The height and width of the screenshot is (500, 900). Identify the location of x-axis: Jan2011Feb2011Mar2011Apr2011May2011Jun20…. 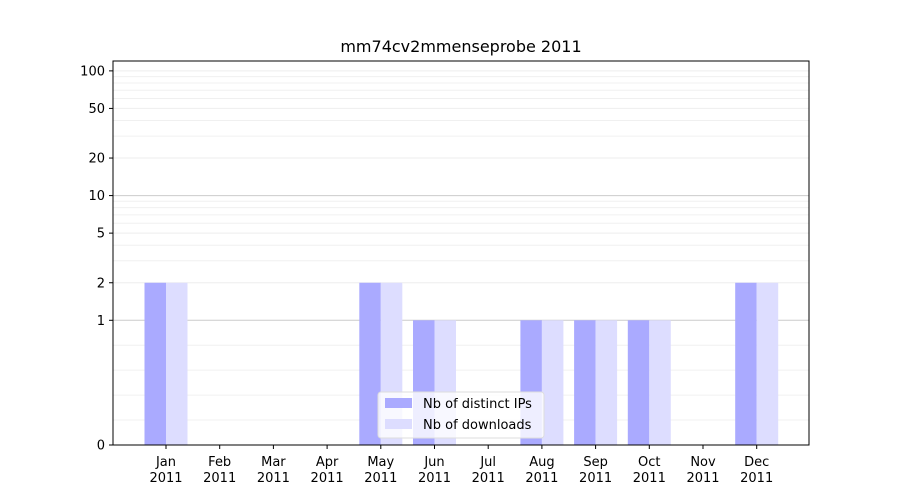
(461, 465).